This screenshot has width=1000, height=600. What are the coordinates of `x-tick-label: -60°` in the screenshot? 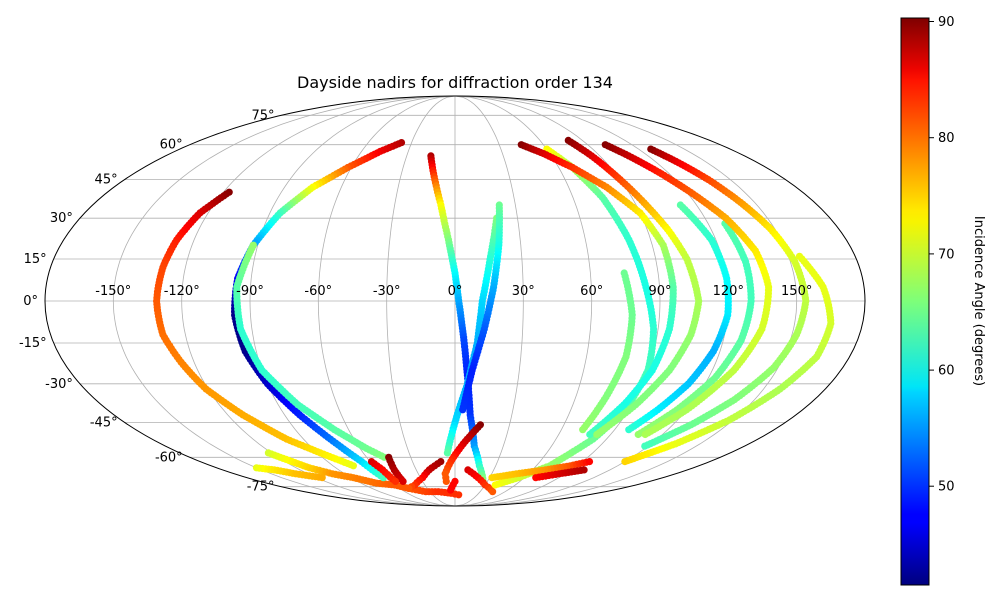 It's located at (318, 291).